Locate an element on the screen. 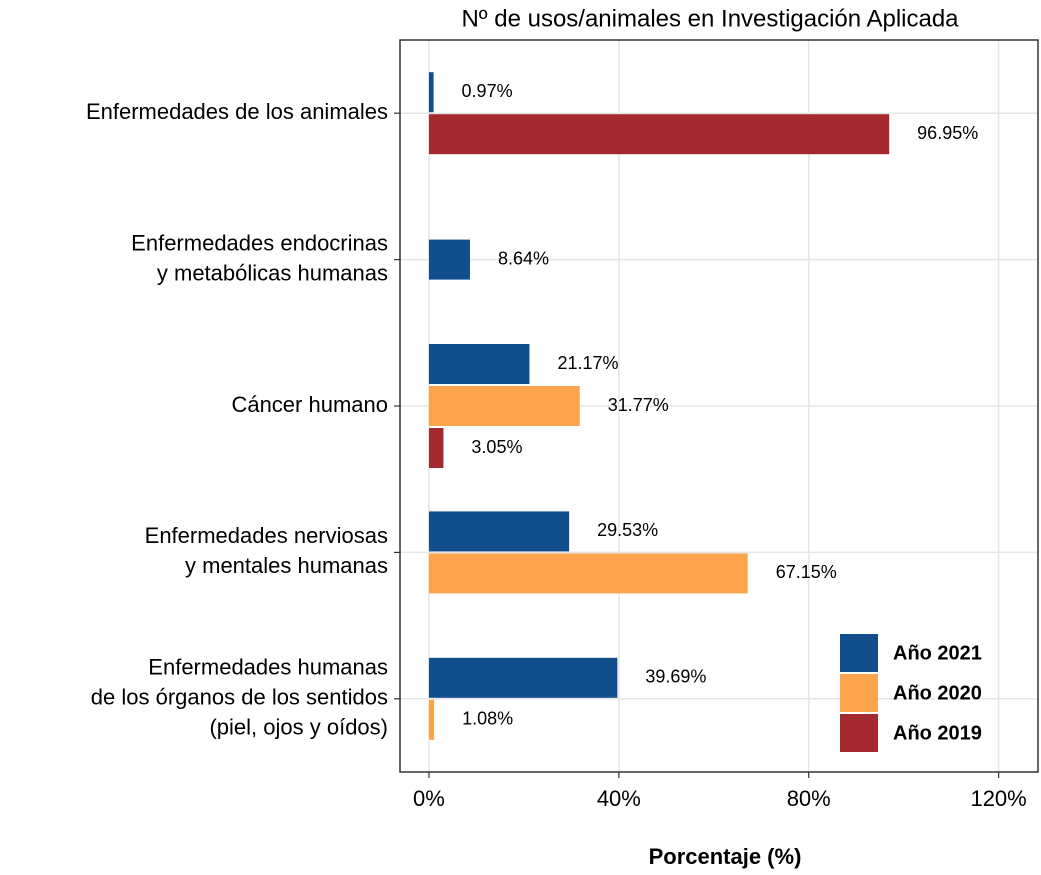 Image resolution: width=1041 pixels, height=875 pixels. x-tick-label: 120% is located at coordinates (998, 798).